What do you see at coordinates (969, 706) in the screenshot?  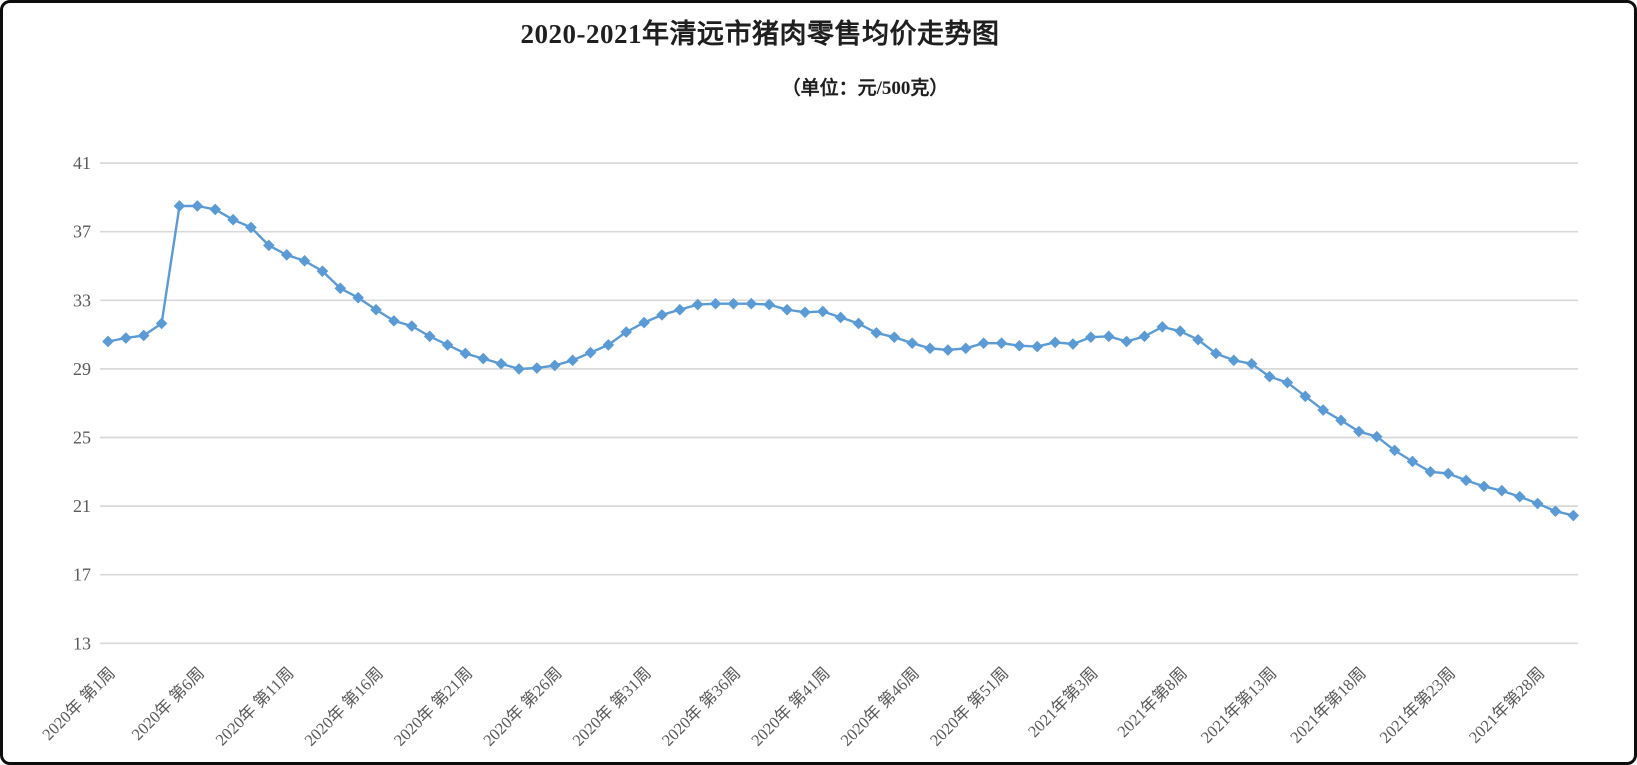 I see `x-axis-tick-label: 2020年 第51周` at bounding box center [969, 706].